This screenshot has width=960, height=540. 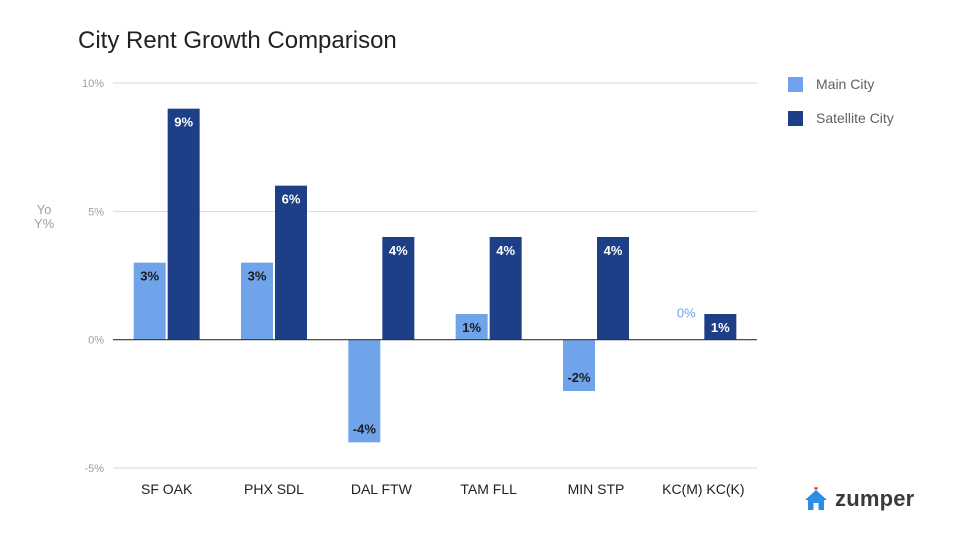 I want to click on data-label: -4%, so click(x=365, y=428).